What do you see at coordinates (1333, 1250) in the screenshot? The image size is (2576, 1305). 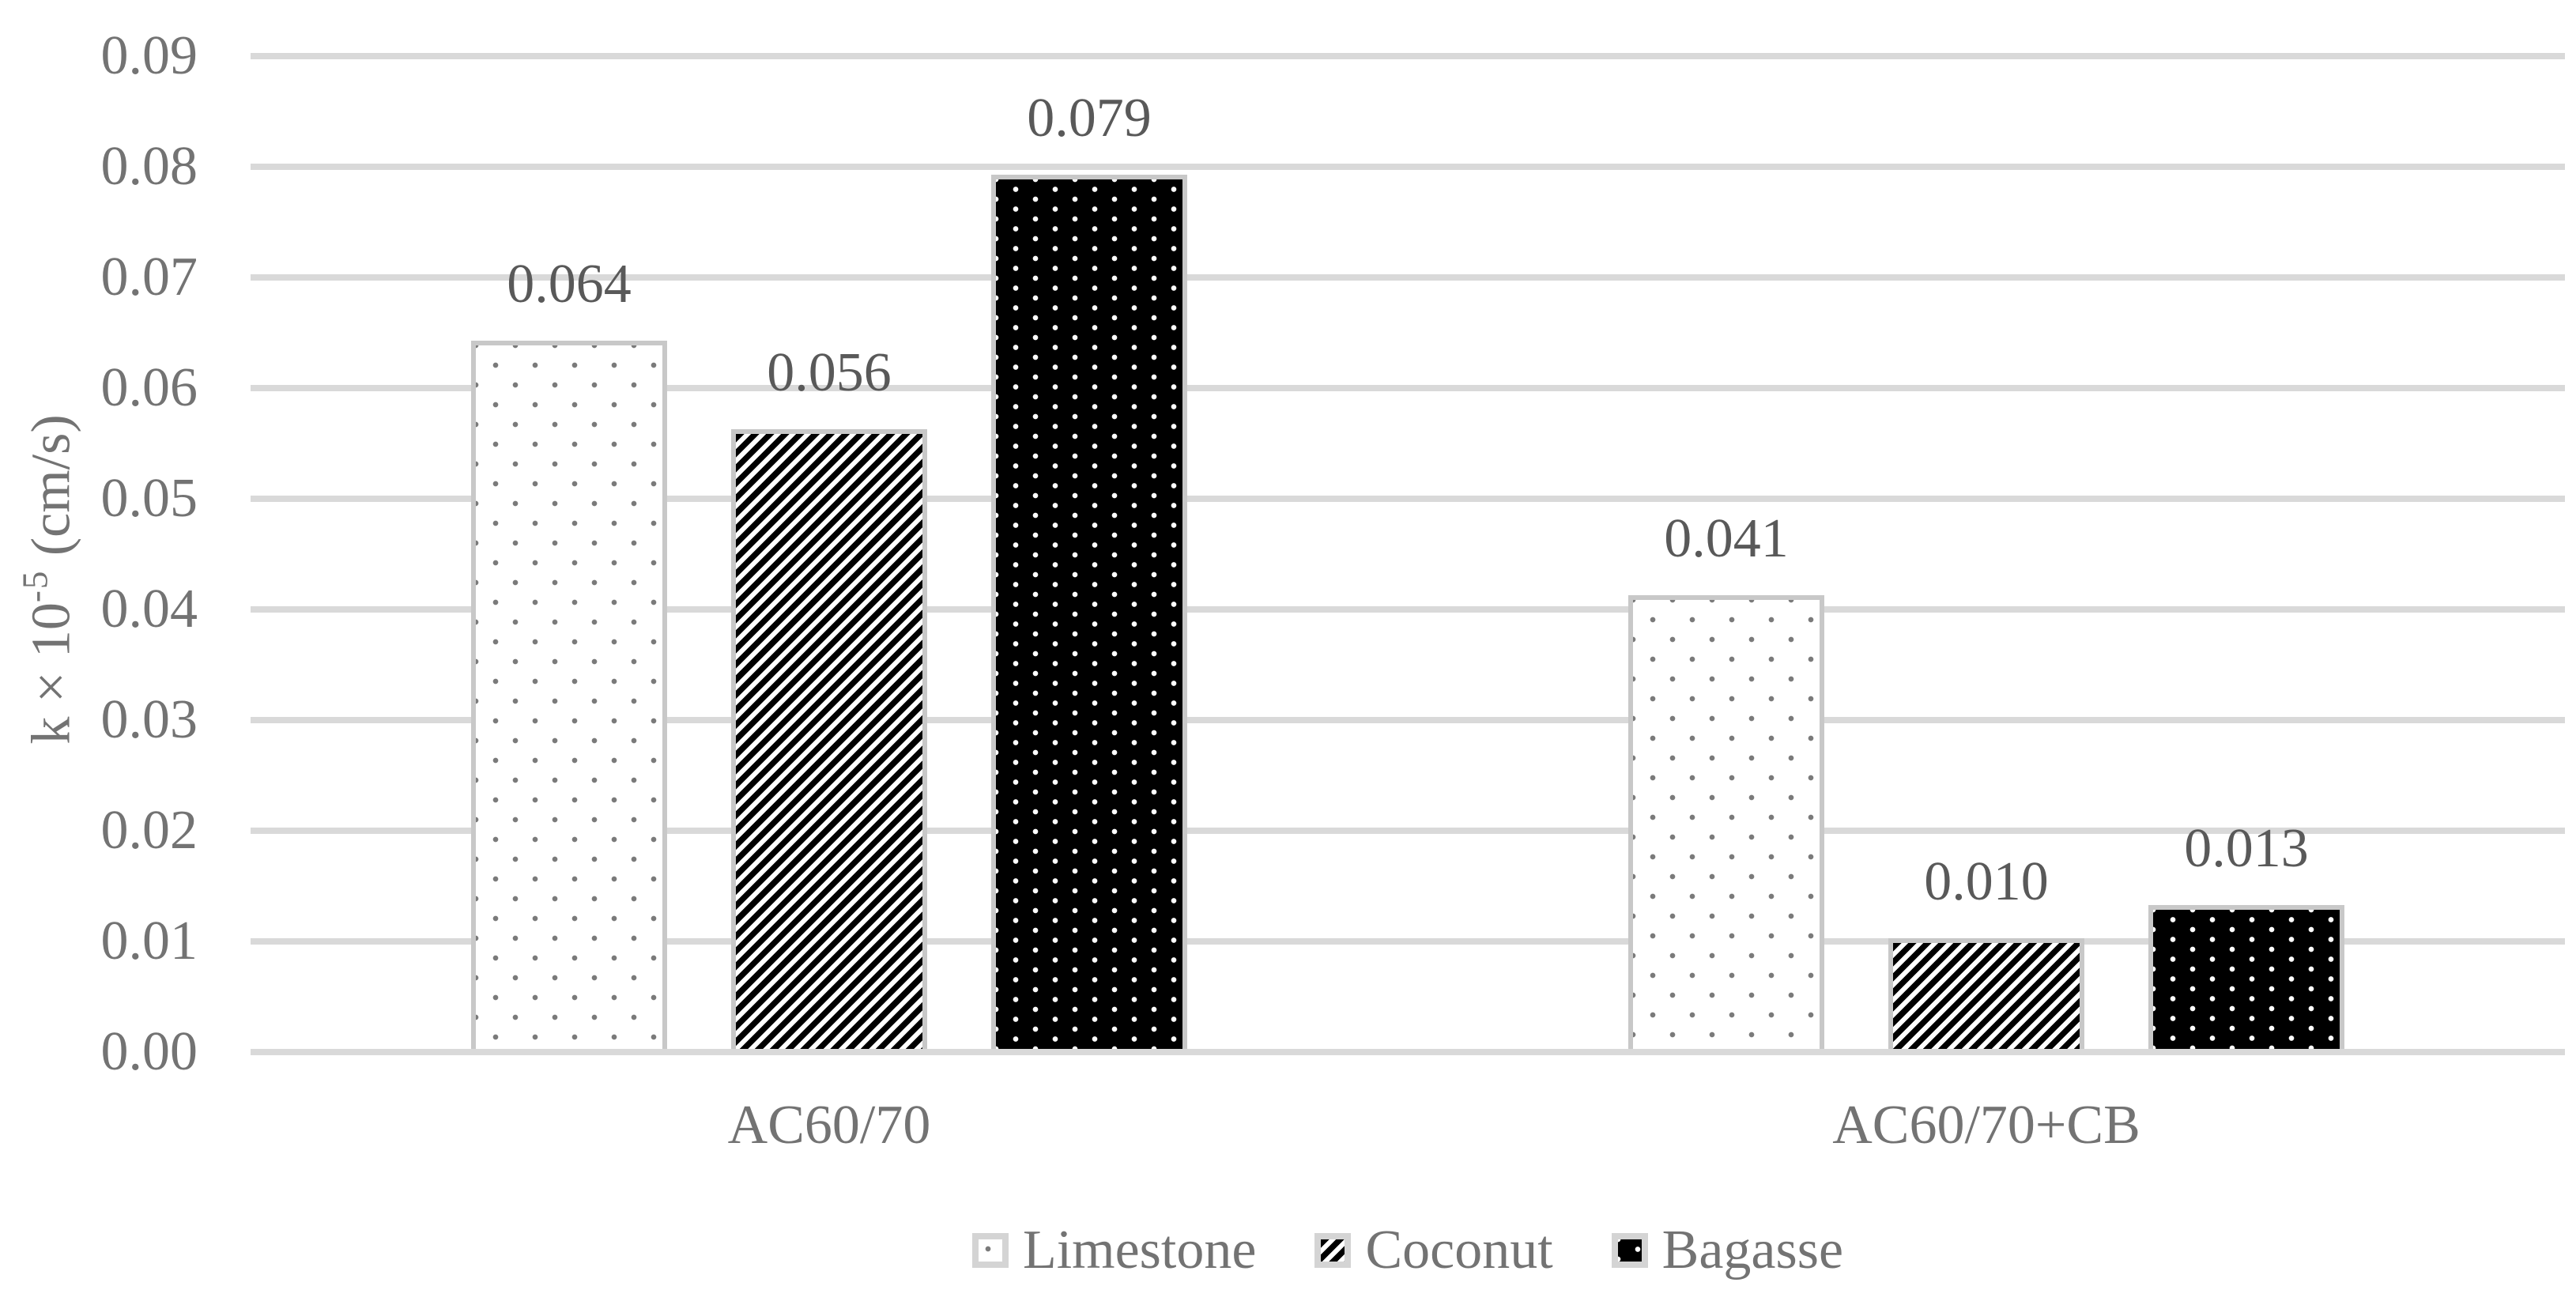 I see `legend-swatch-Coconut-icon` at bounding box center [1333, 1250].